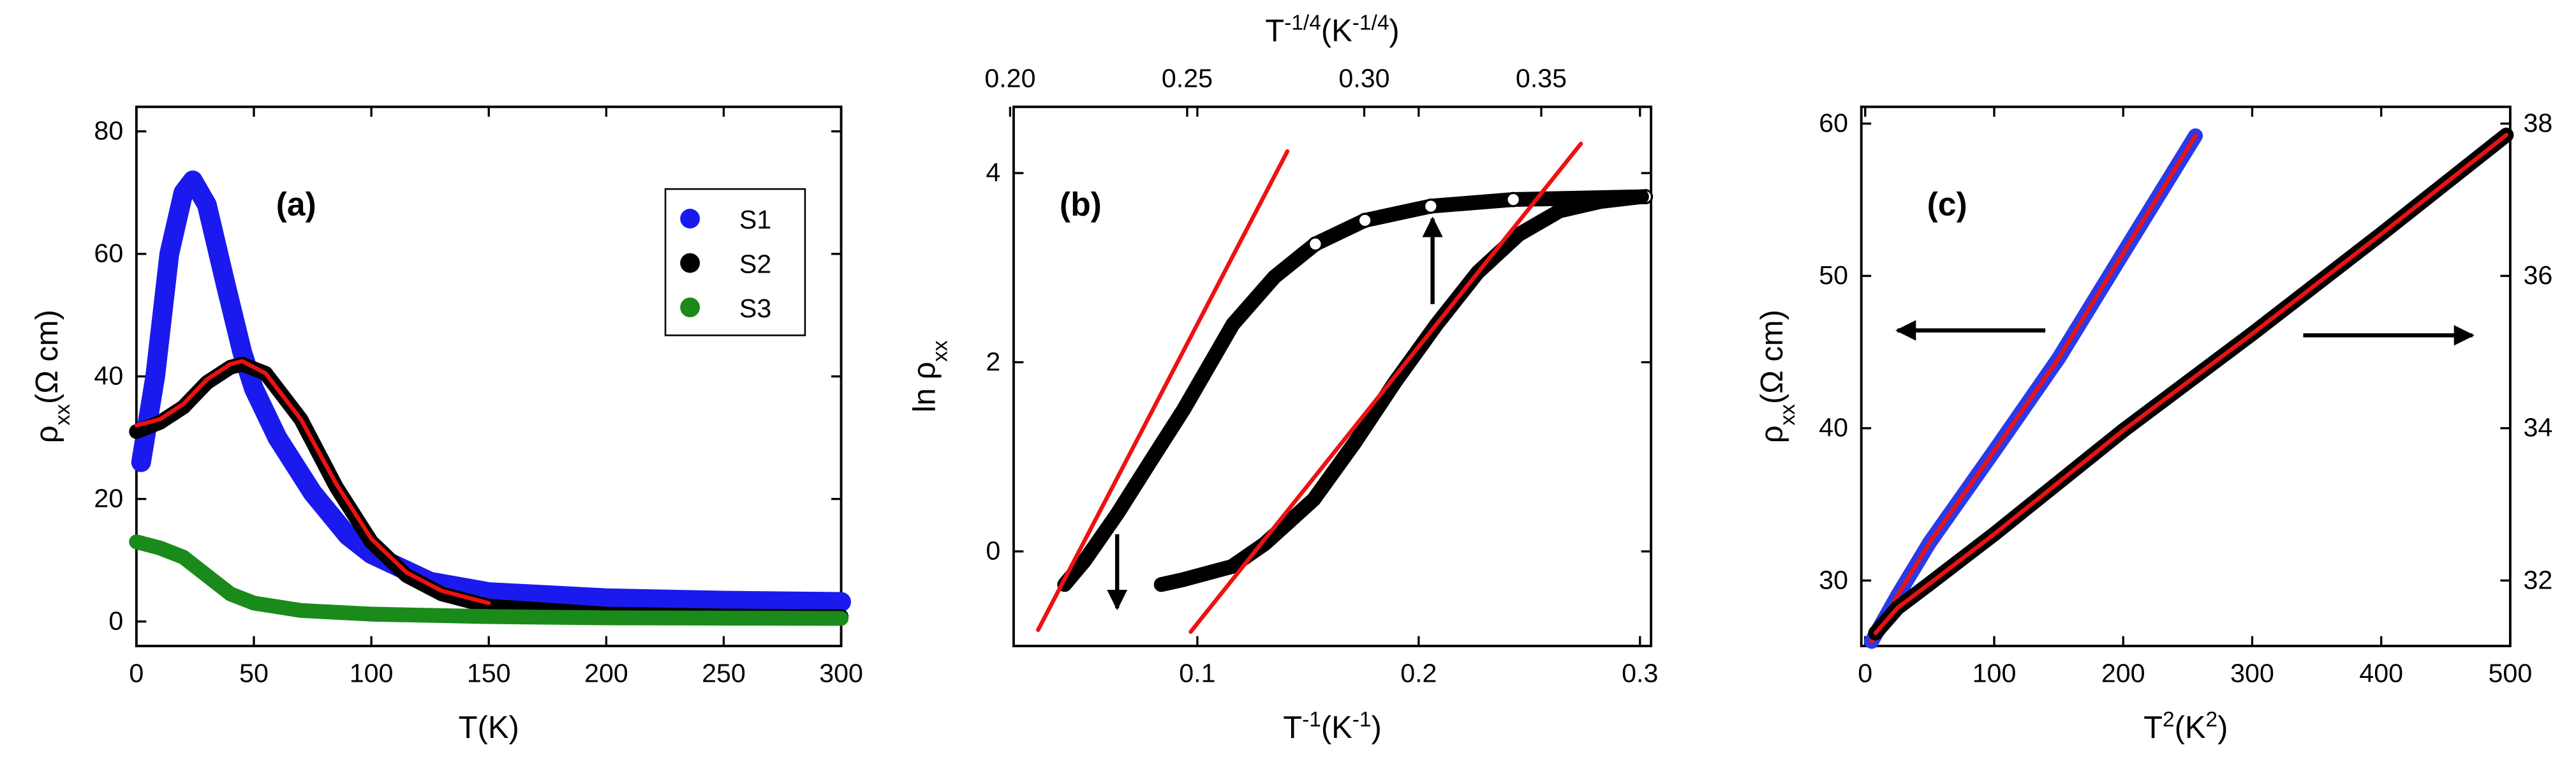  I want to click on legend-label: S3, so click(755, 308).